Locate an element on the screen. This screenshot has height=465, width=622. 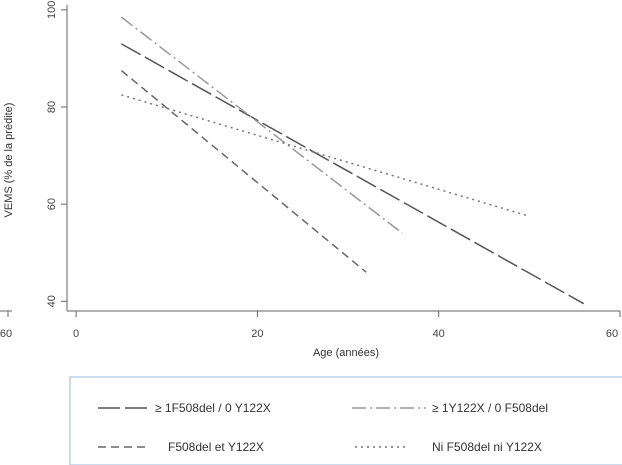
x-tick-label-20: 20 is located at coordinates (257, 334).